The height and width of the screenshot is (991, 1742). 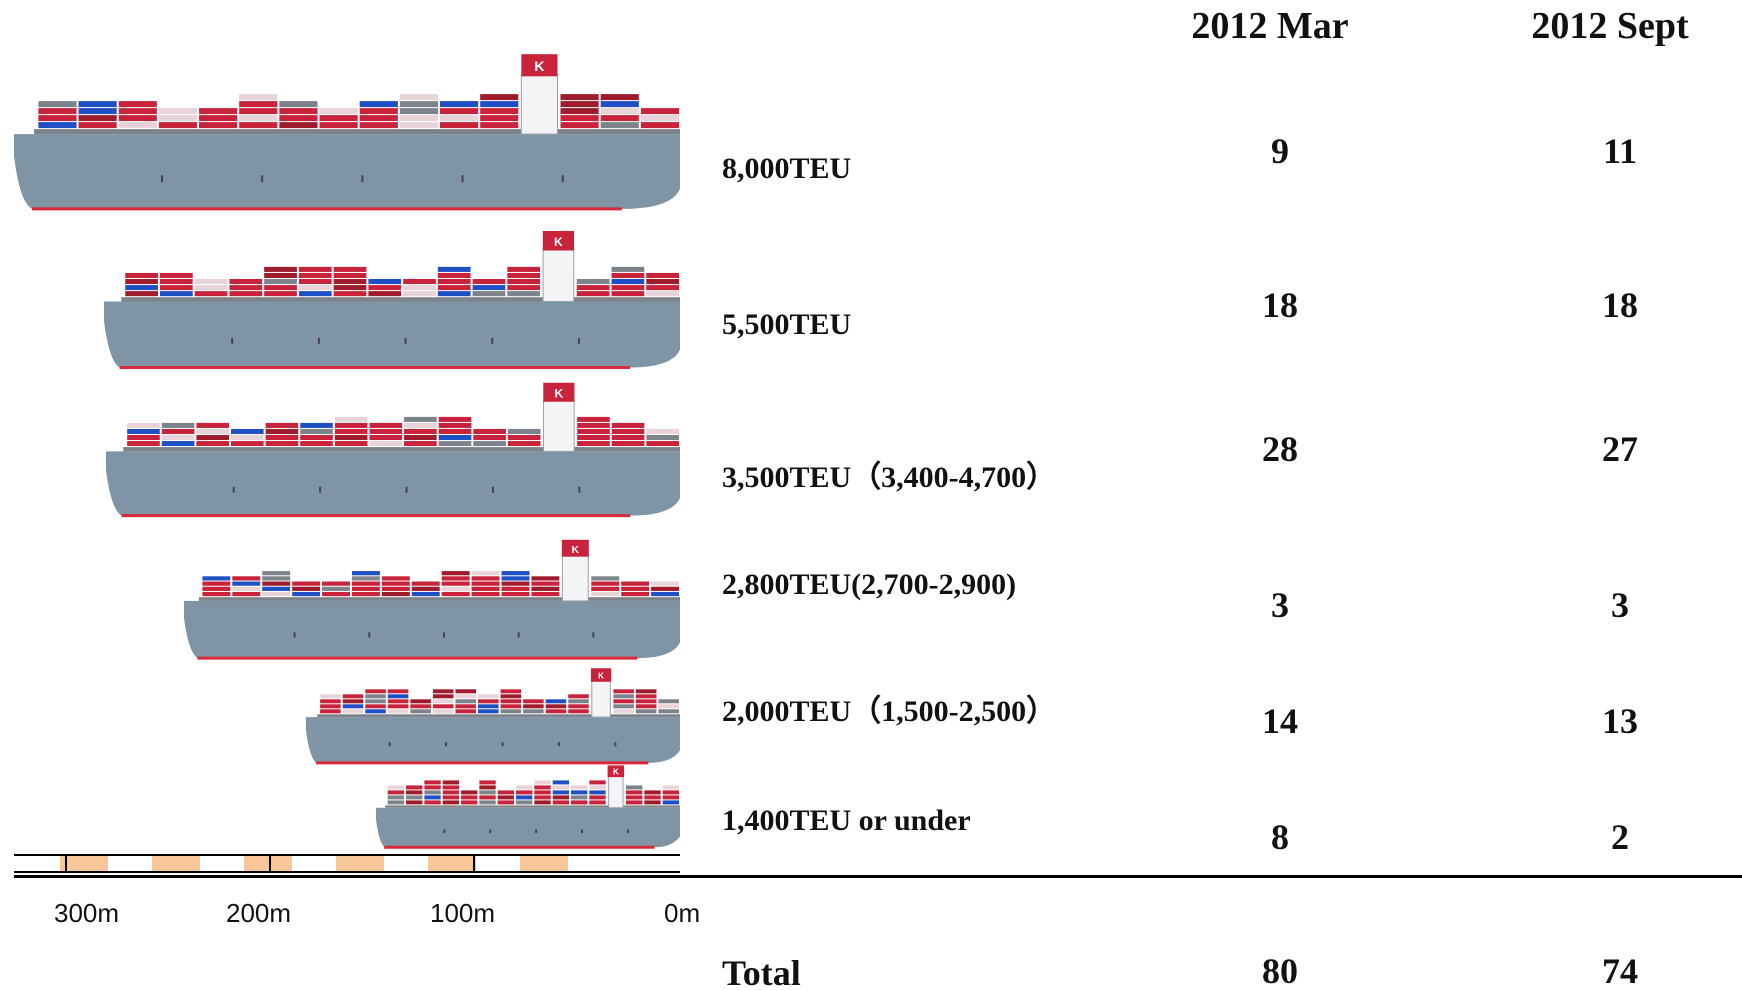 I want to click on row-label-3500teu: 3,500TEU（3,400-4,700）, so click(x=889, y=477).